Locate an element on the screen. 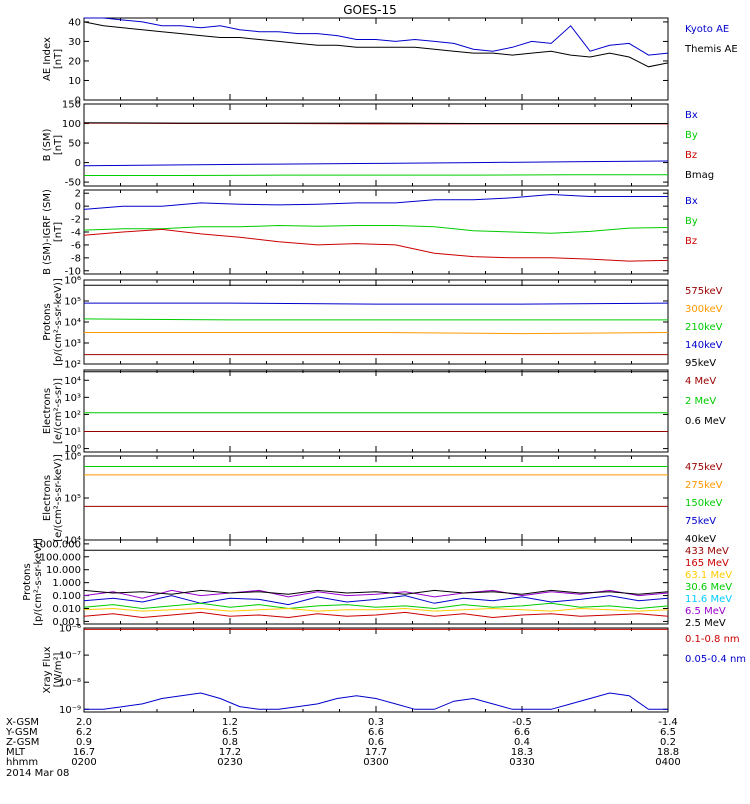 This screenshot has height=804, width=750. legend-label: 40keV is located at coordinates (700, 539).